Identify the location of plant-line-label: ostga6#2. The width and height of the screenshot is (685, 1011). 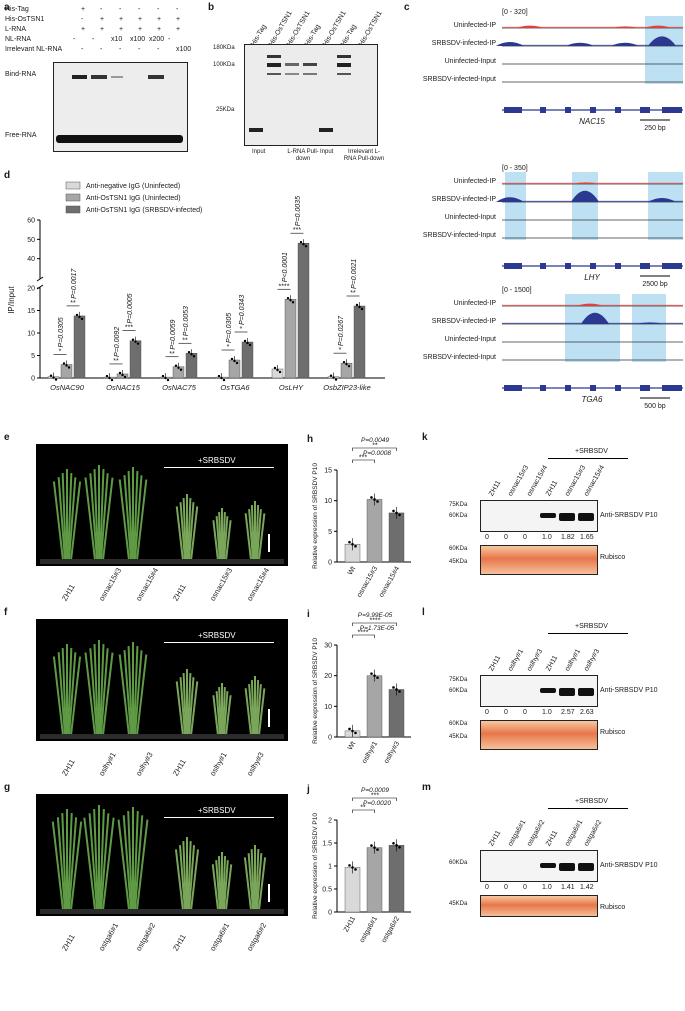
(146, 937).